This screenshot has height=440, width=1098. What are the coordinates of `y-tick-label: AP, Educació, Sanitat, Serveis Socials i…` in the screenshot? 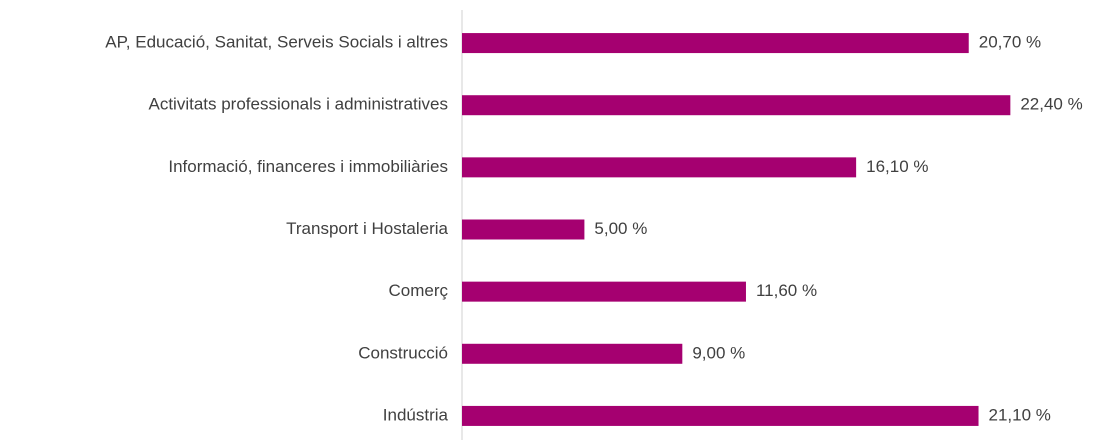 It's located at (276, 42).